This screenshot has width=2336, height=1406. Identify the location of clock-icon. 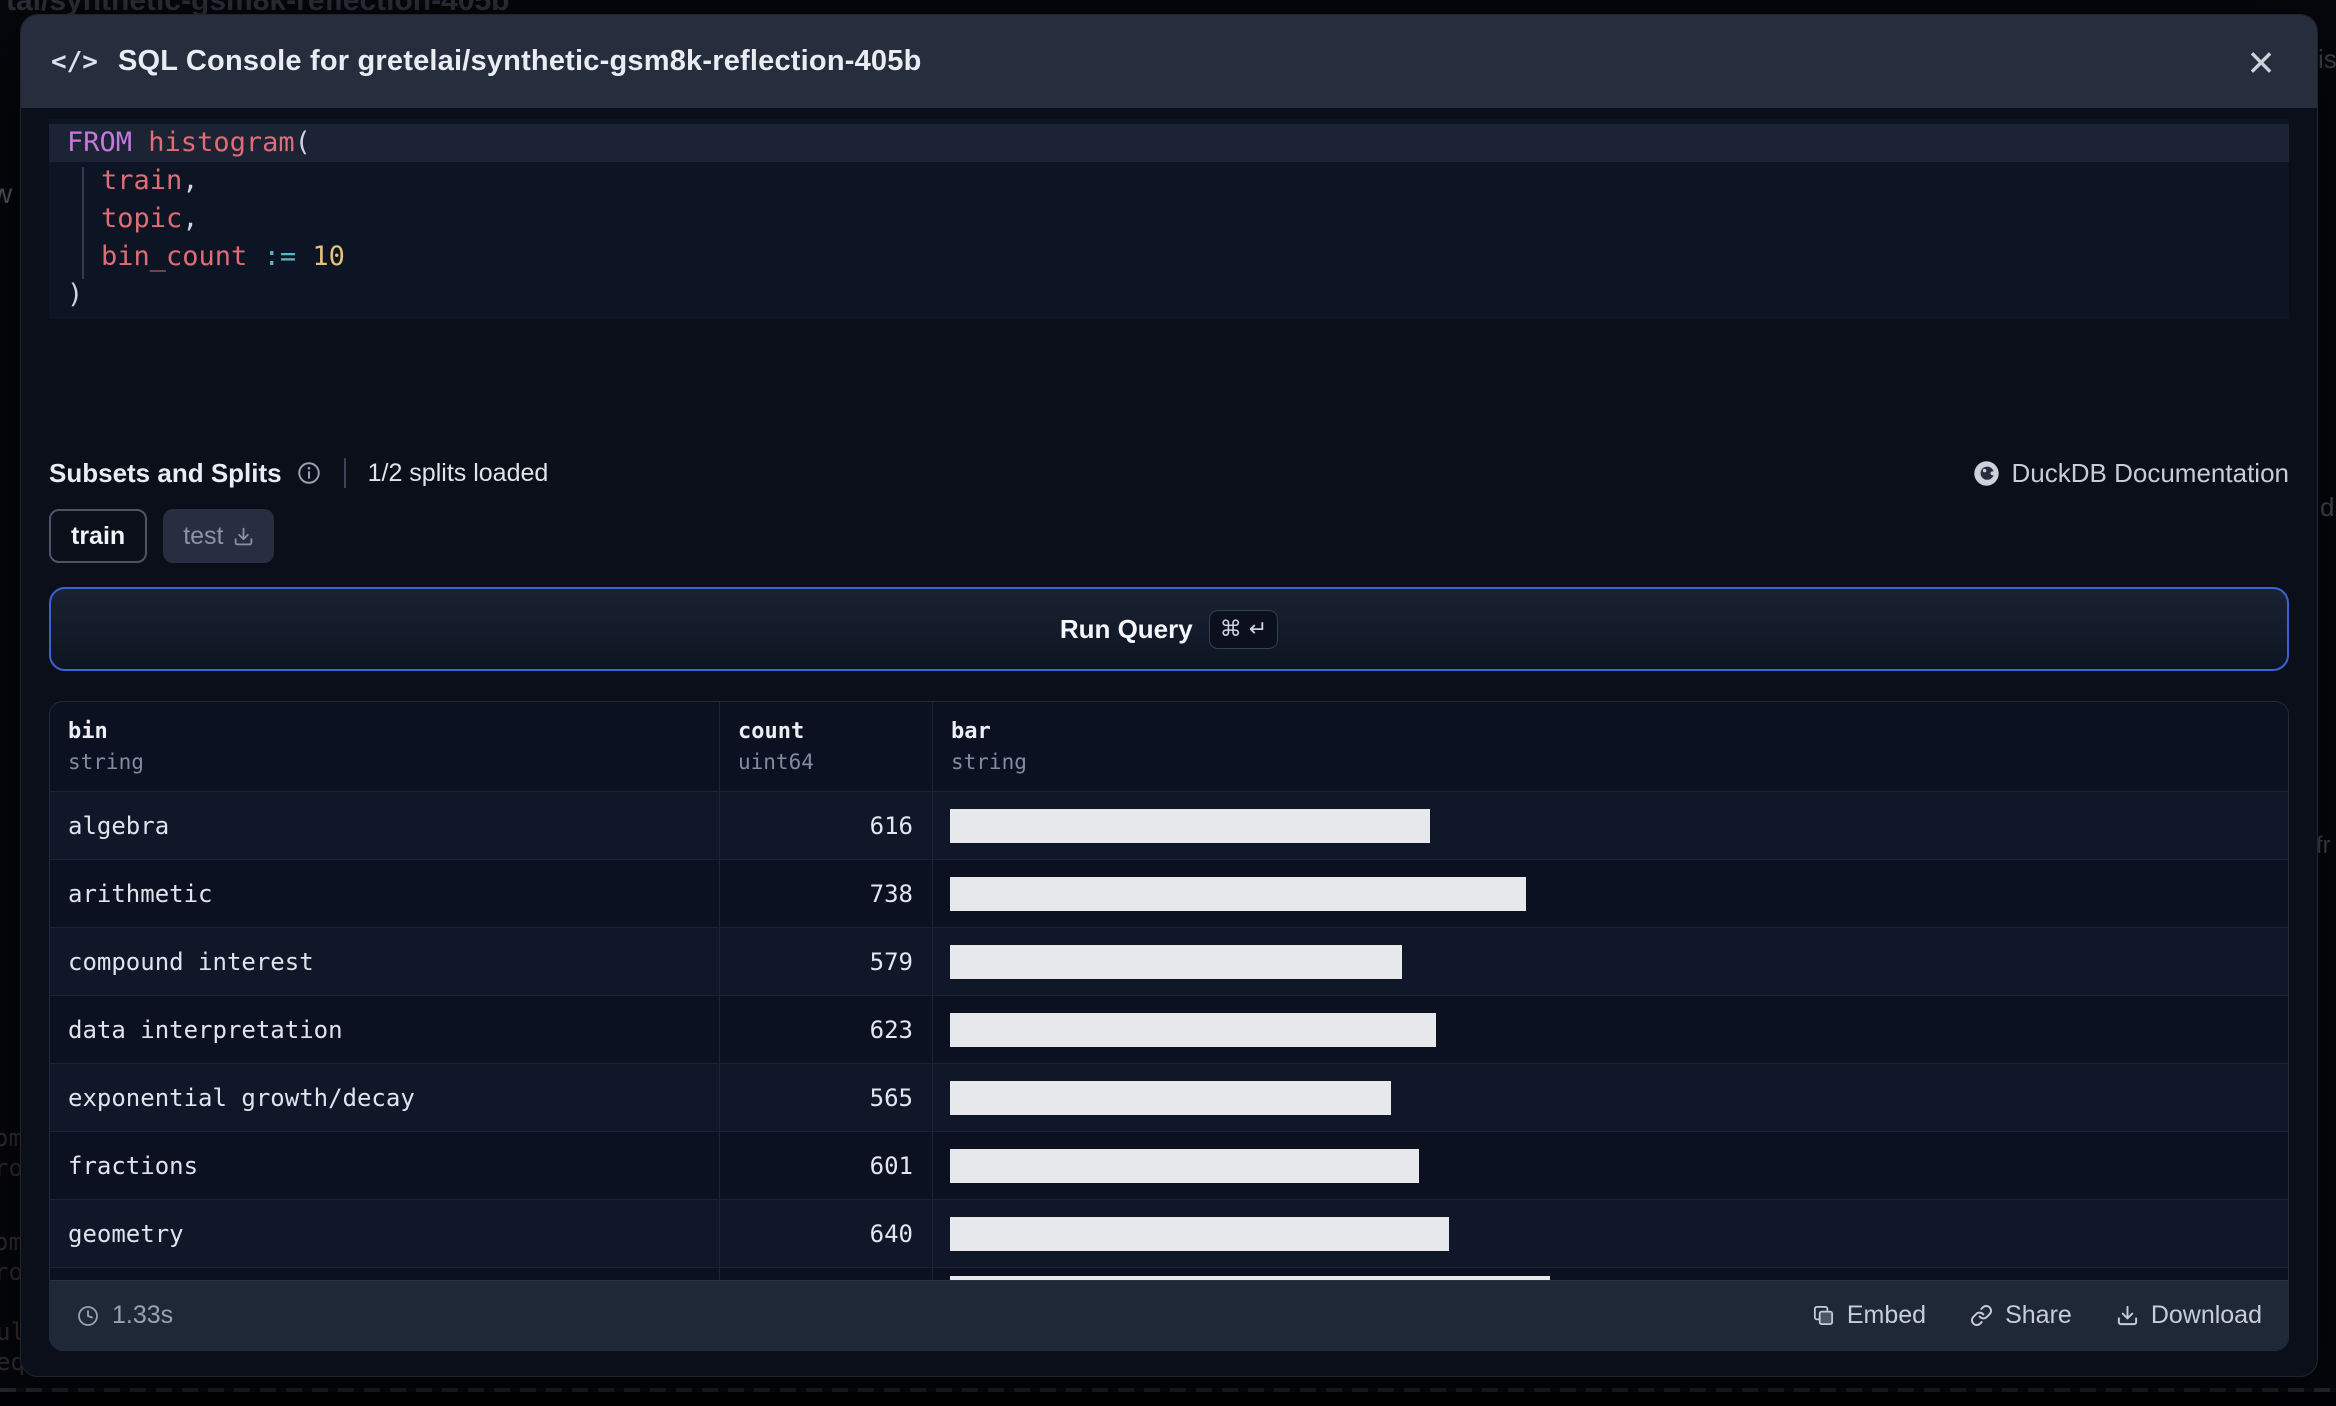
(88, 1316).